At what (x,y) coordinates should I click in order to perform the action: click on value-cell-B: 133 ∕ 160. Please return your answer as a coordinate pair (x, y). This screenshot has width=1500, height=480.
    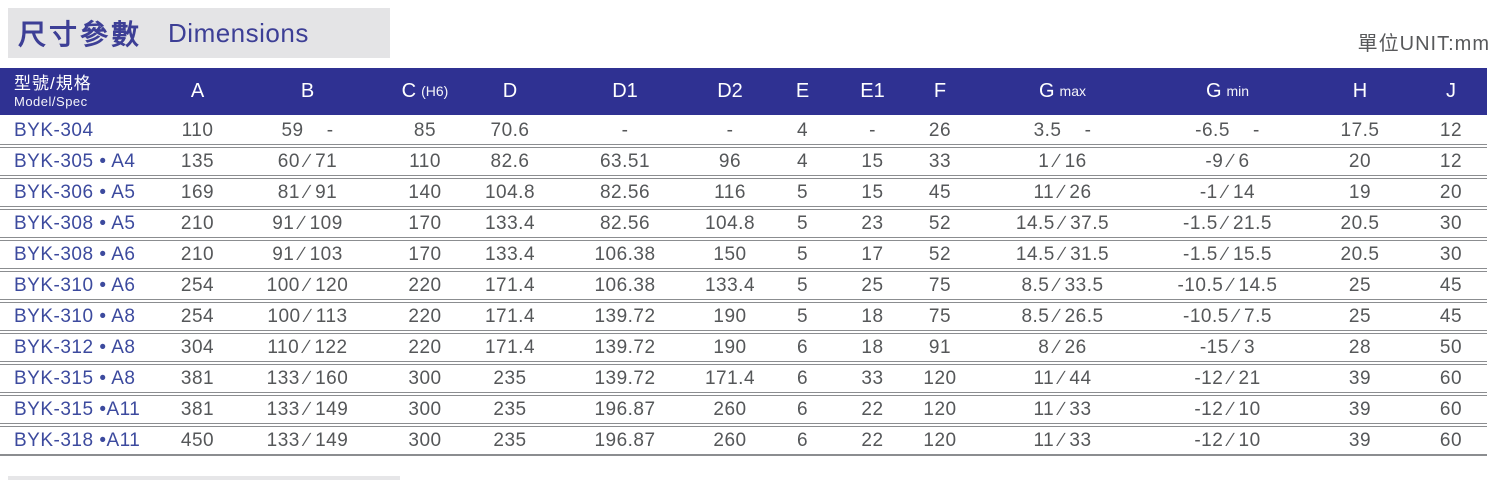
    Looking at the image, I should click on (307, 378).